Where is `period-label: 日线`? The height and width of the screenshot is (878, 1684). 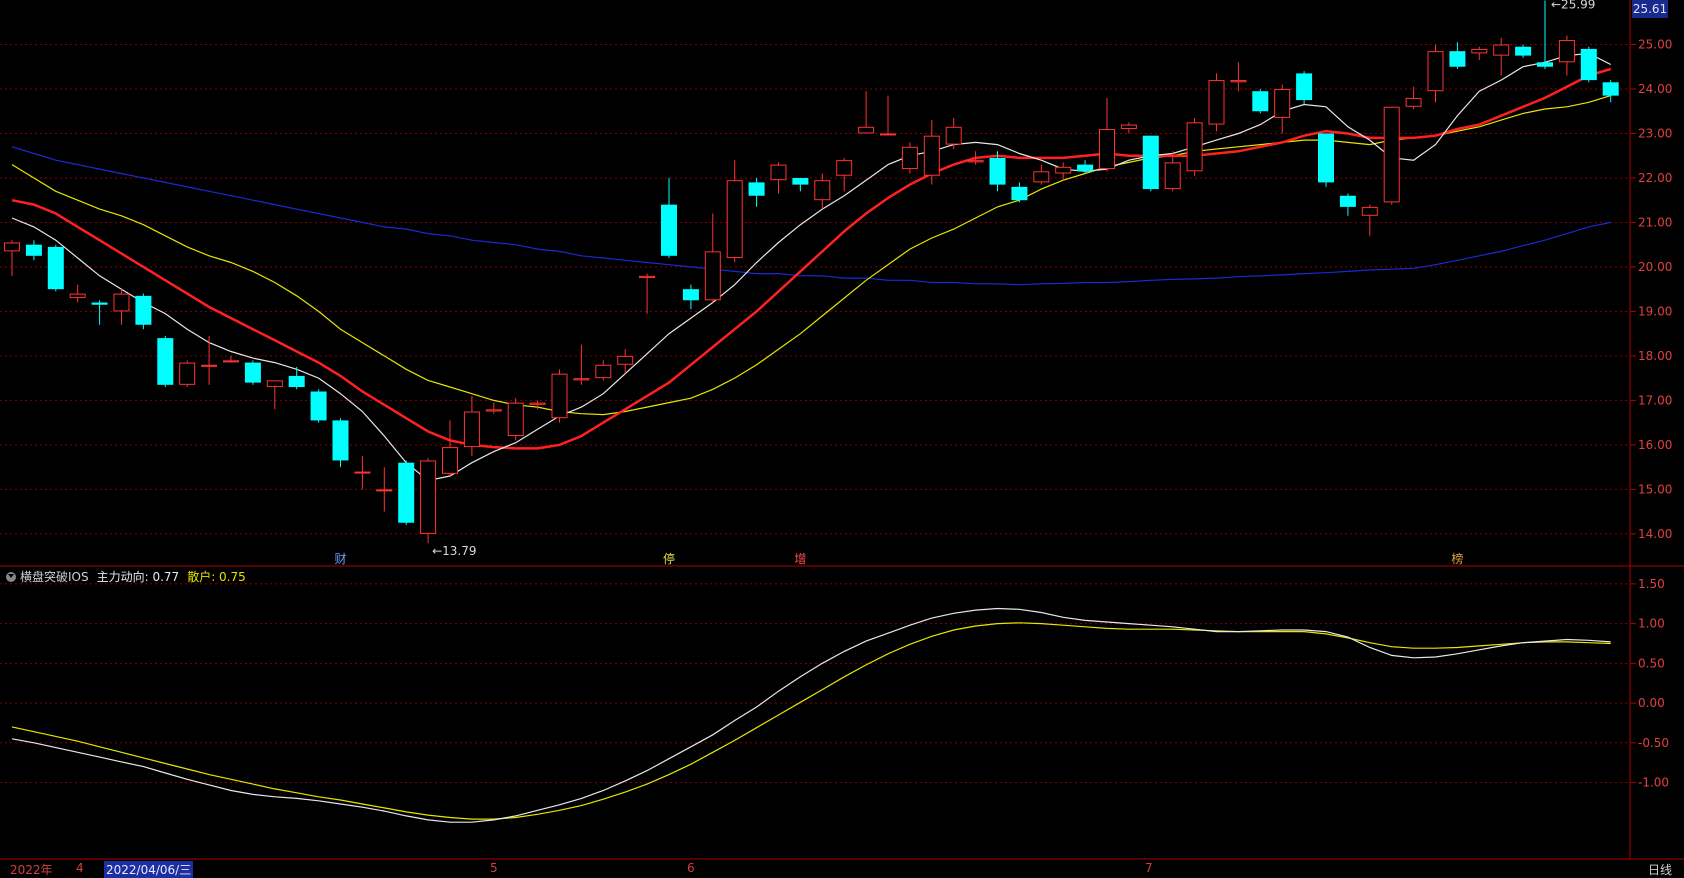 period-label: 日线 is located at coordinates (1660, 870).